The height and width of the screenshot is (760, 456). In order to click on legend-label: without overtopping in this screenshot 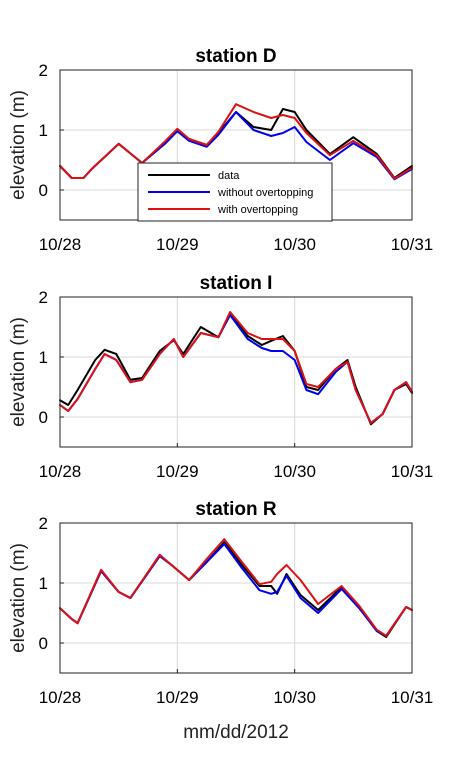, I will do `click(265, 193)`.